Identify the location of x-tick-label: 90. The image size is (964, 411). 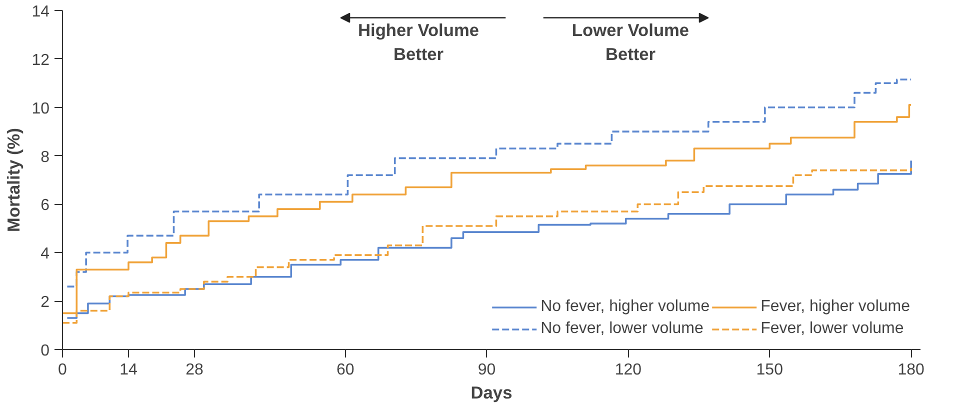
(487, 370).